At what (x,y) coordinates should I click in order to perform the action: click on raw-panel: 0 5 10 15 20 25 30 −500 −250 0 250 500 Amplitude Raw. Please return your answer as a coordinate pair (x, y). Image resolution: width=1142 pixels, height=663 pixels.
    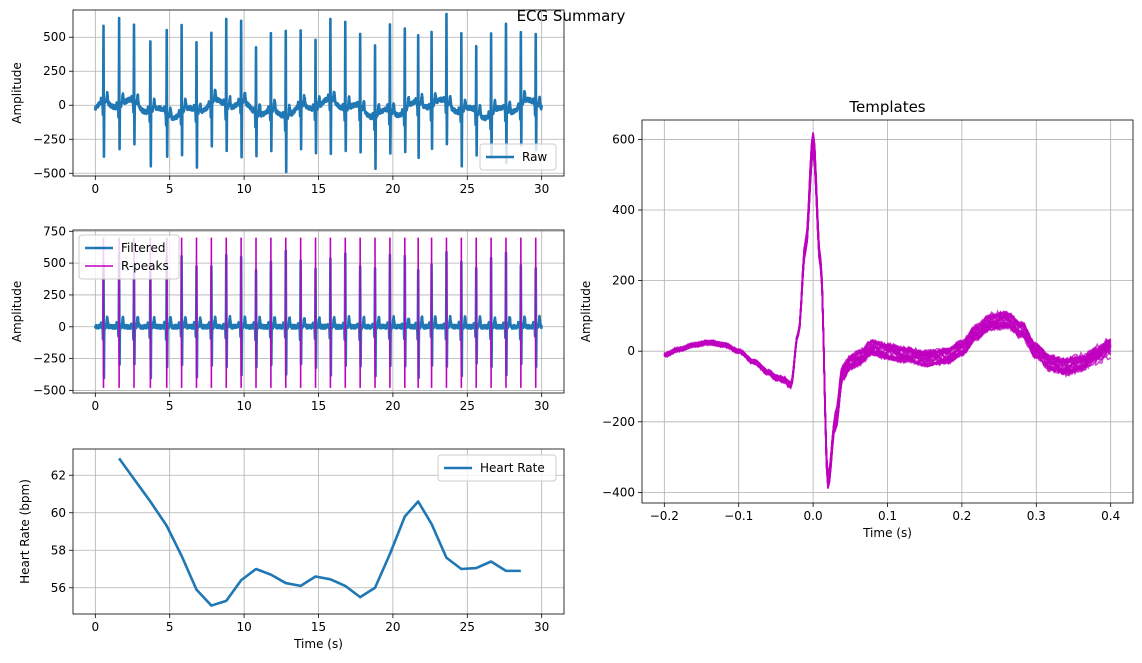
    Looking at the image, I should click on (287, 102).